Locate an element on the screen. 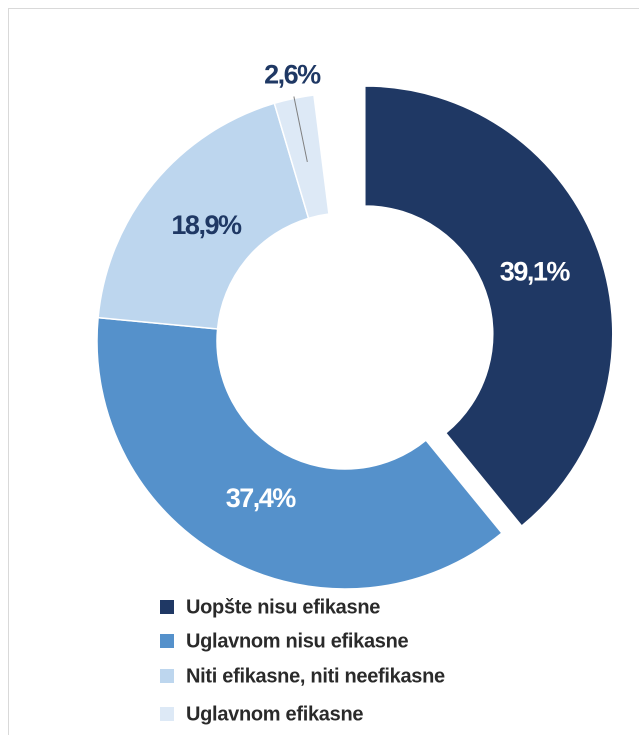  legend-label: Uglavnom nisu efikasne is located at coordinates (297, 641).